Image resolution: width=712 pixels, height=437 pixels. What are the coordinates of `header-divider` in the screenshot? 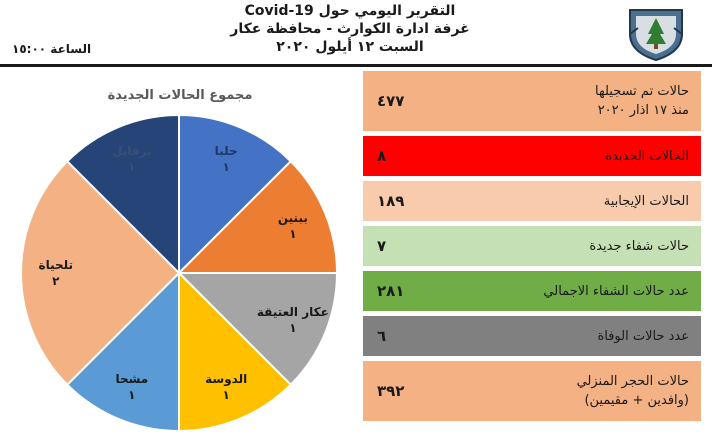 It's located at (356, 65).